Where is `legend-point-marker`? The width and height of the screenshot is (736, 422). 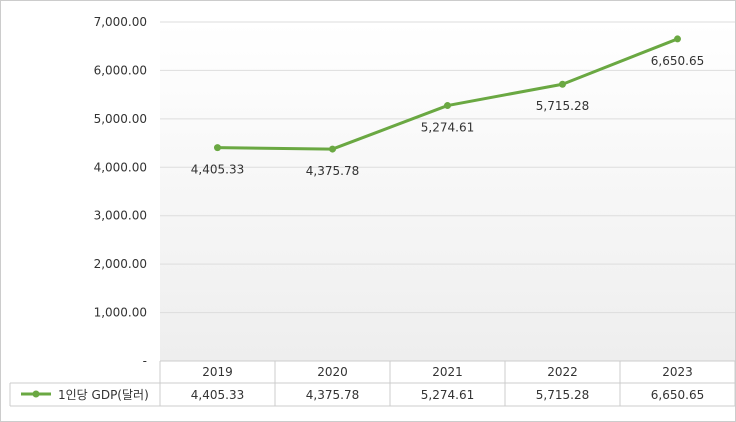
legend-point-marker is located at coordinates (36, 394).